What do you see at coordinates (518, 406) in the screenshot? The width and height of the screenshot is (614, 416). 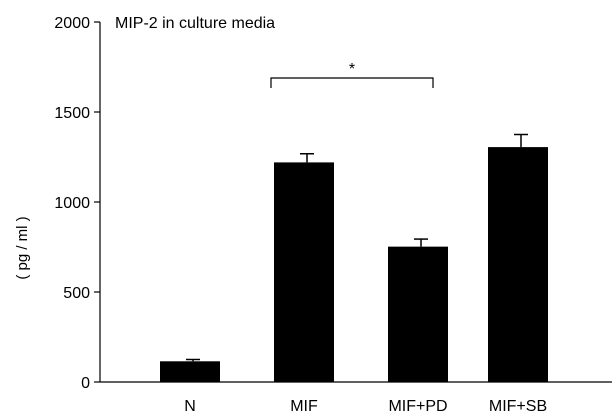 I see `category-label: MIF+SB` at bounding box center [518, 406].